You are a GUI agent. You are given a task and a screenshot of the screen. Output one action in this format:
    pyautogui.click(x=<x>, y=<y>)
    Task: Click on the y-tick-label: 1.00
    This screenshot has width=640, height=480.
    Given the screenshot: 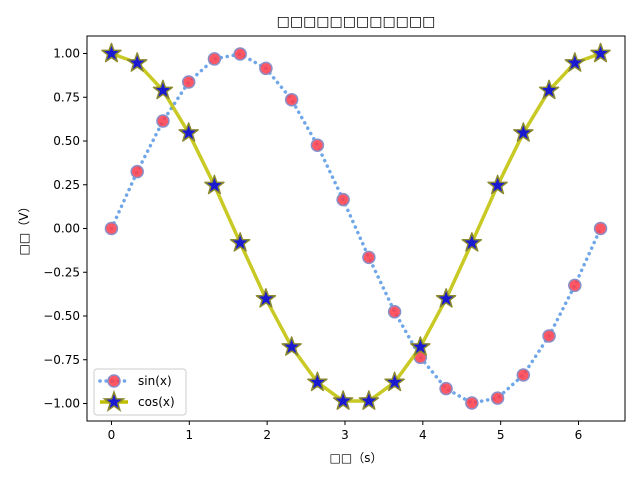 What is the action you would take?
    pyautogui.click(x=66, y=54)
    